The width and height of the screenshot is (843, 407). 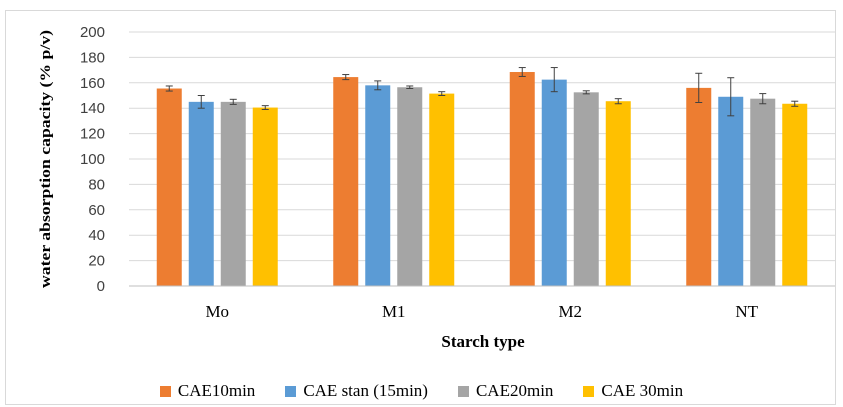 I want to click on legend-label: CAE20min, so click(x=514, y=390).